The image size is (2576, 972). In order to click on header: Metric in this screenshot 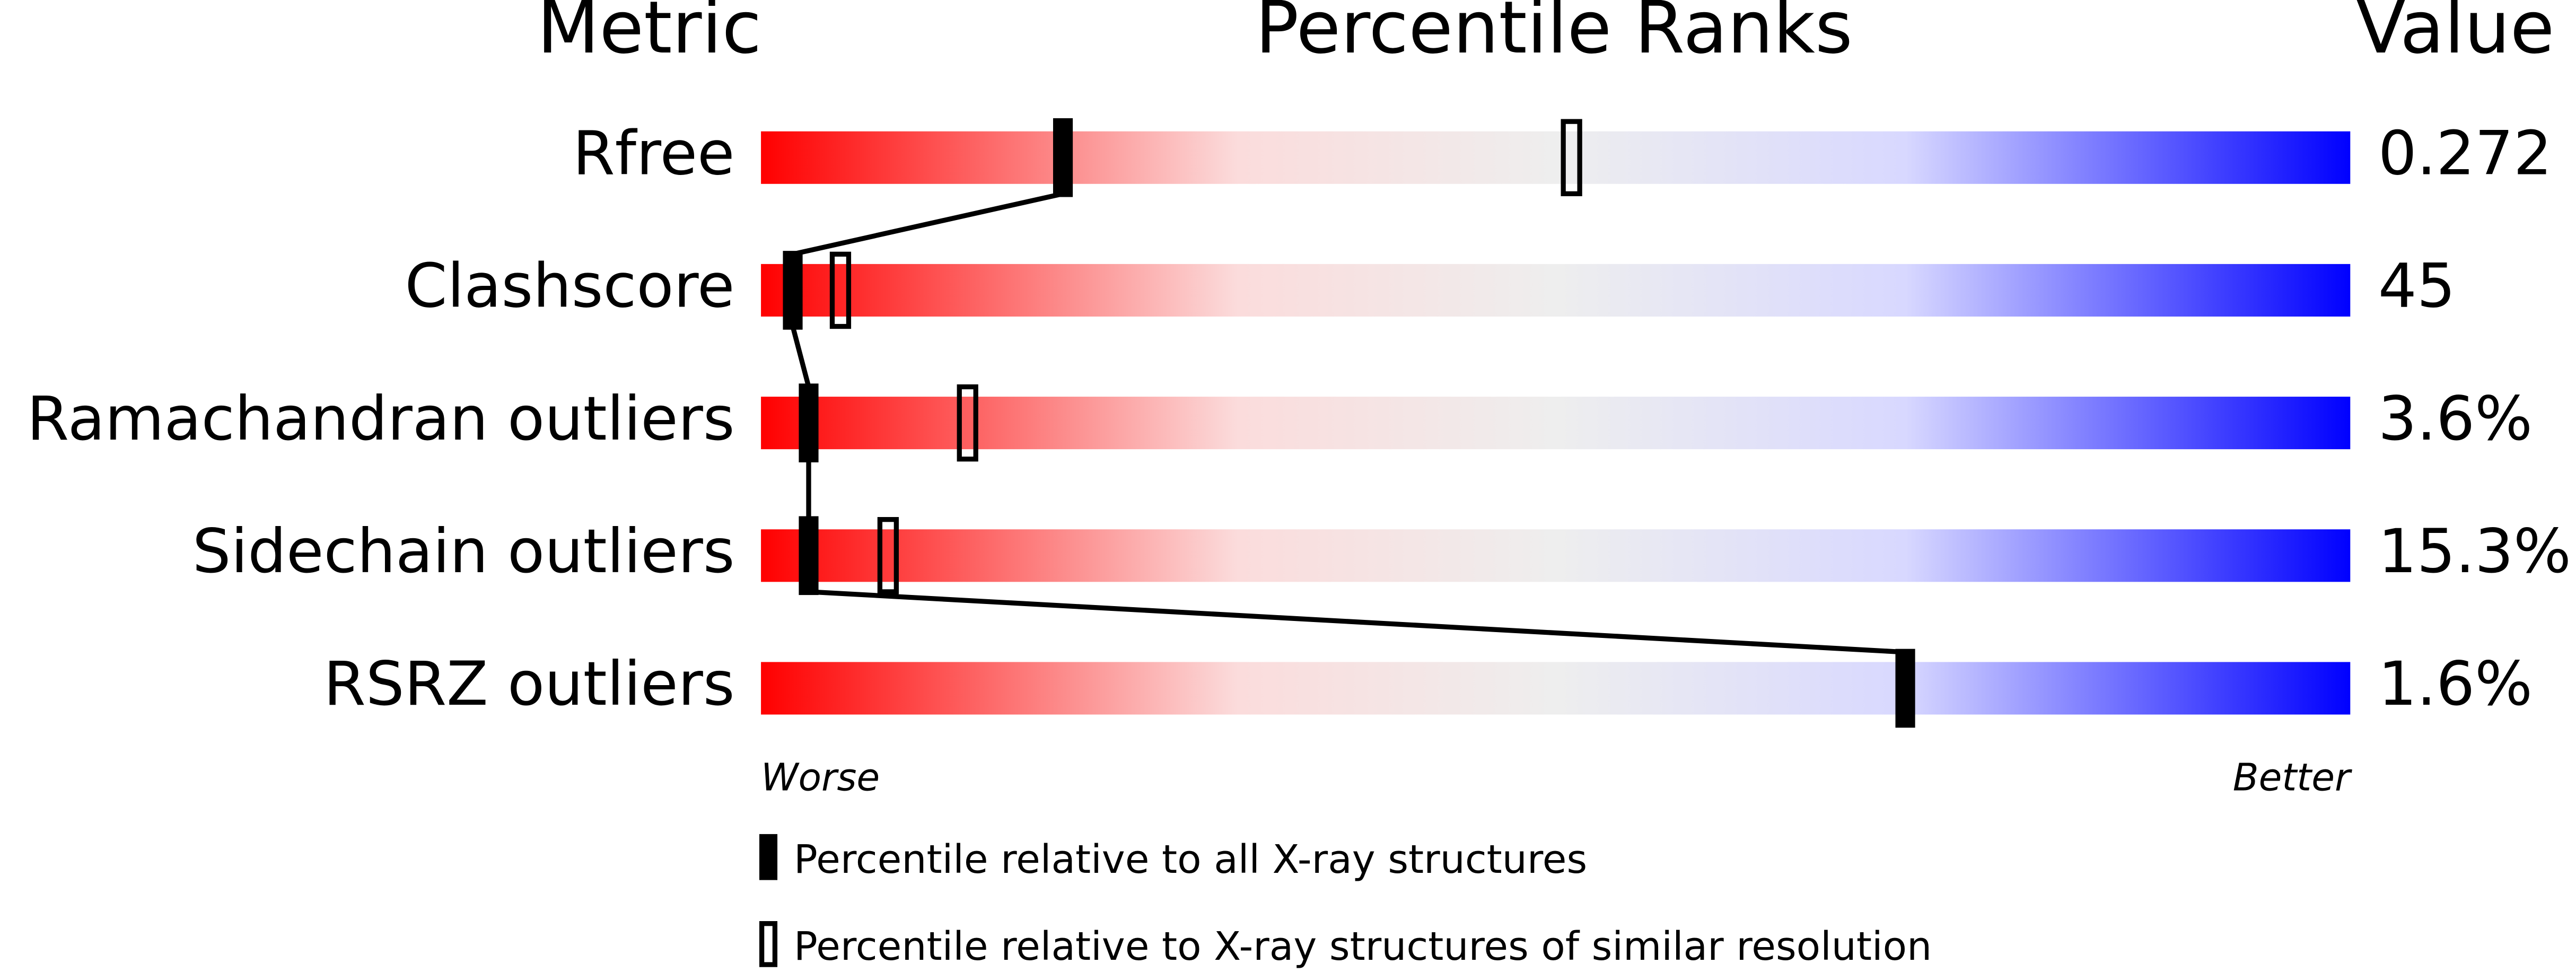, I will do `click(649, 35)`.